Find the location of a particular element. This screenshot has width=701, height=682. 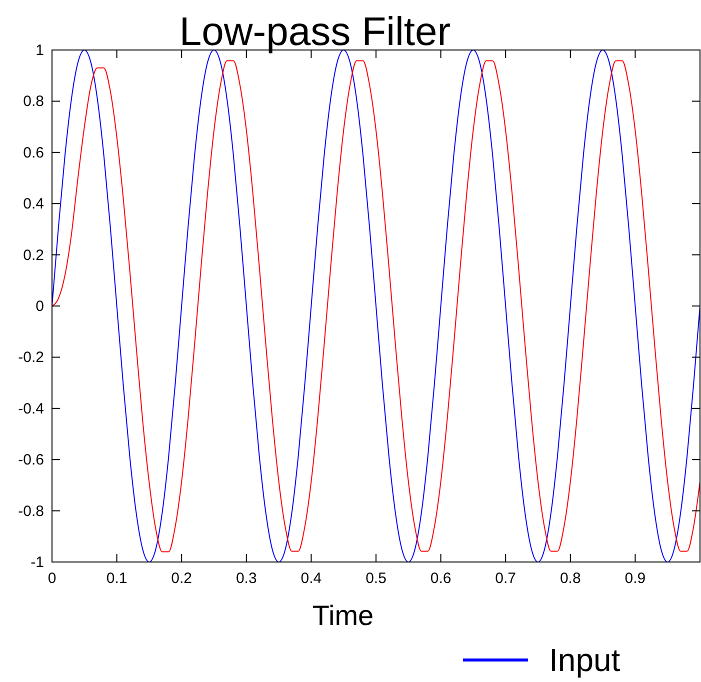

y-tick-label: 0.6 is located at coordinates (33, 153).